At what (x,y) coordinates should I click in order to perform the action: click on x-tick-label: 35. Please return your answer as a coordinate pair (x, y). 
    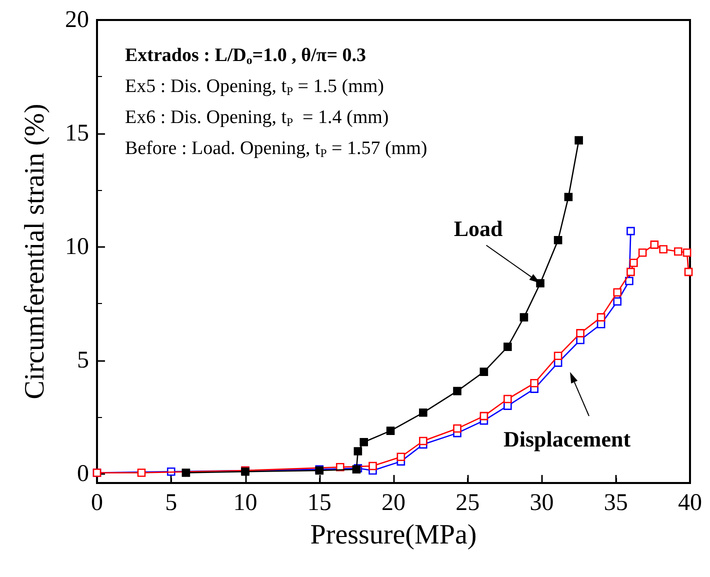
    Looking at the image, I should click on (616, 503).